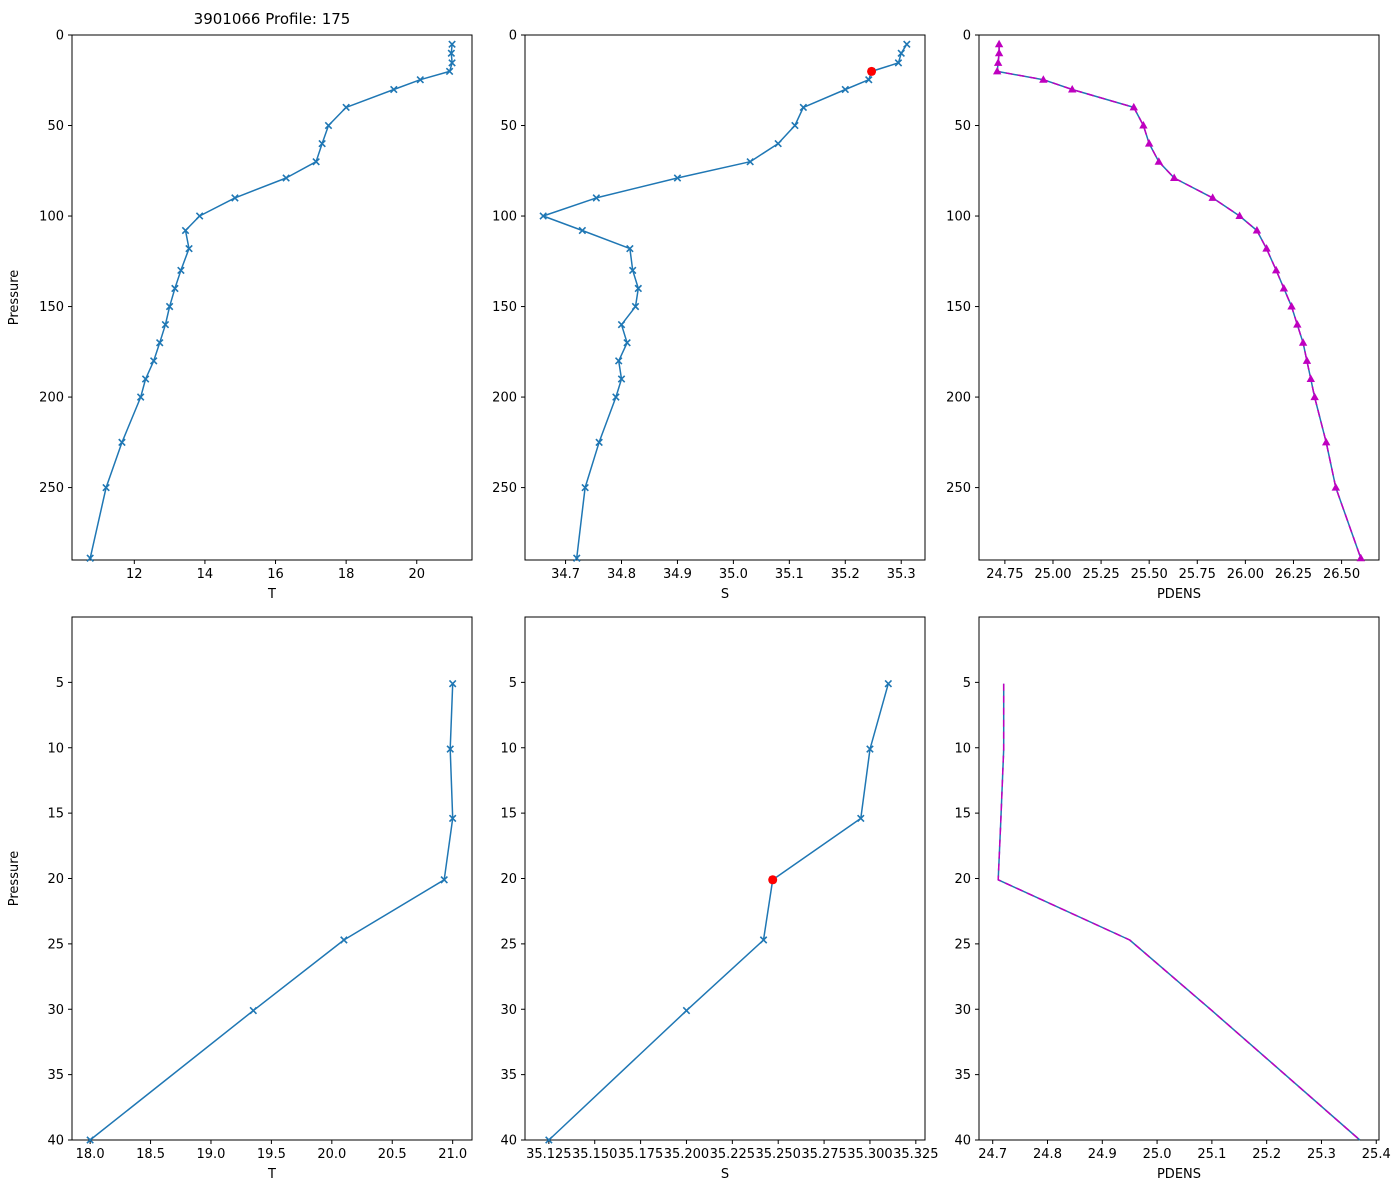 The height and width of the screenshot is (1200, 1400). What do you see at coordinates (1179, 912) in the screenshot?
I see `pdens-profile-line-zoom-line` at bounding box center [1179, 912].